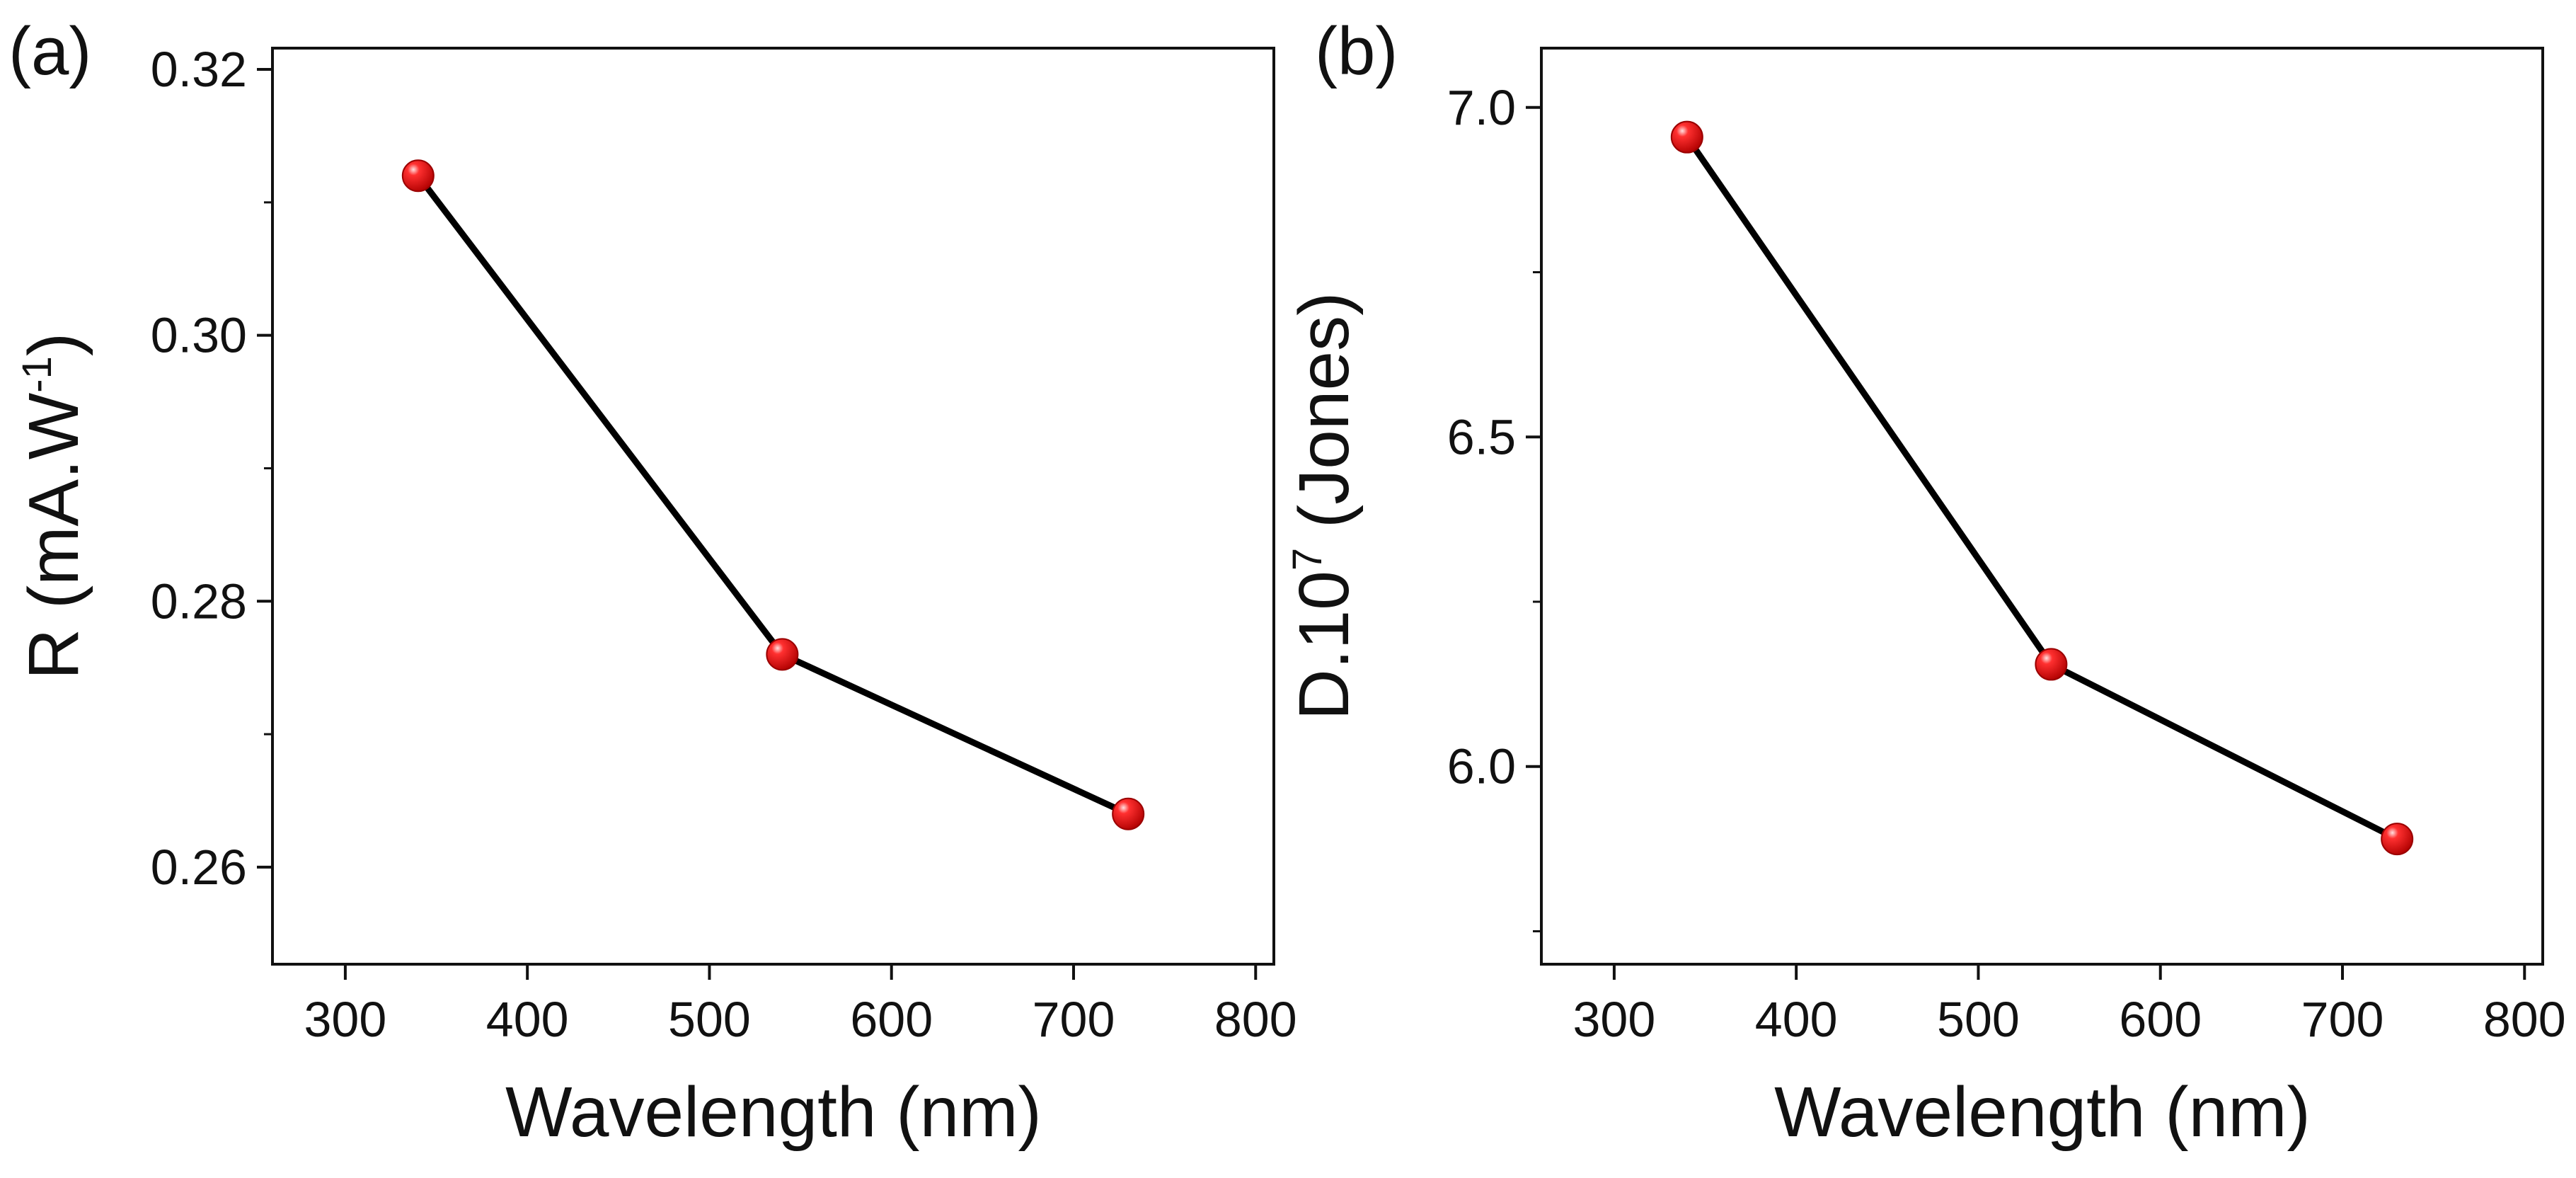 The image size is (2576, 1178). Describe the element at coordinates (710, 1019) in the screenshot. I see `x-tick-label-a: 500` at that location.